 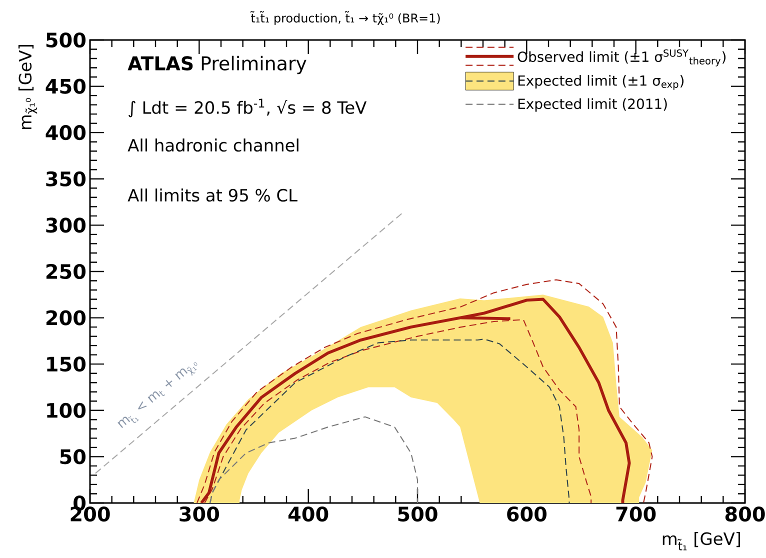 What do you see at coordinates (701, 541) in the screenshot?
I see `x-axis-title: m$_{t̃₁}$ [GeV]` at bounding box center [701, 541].